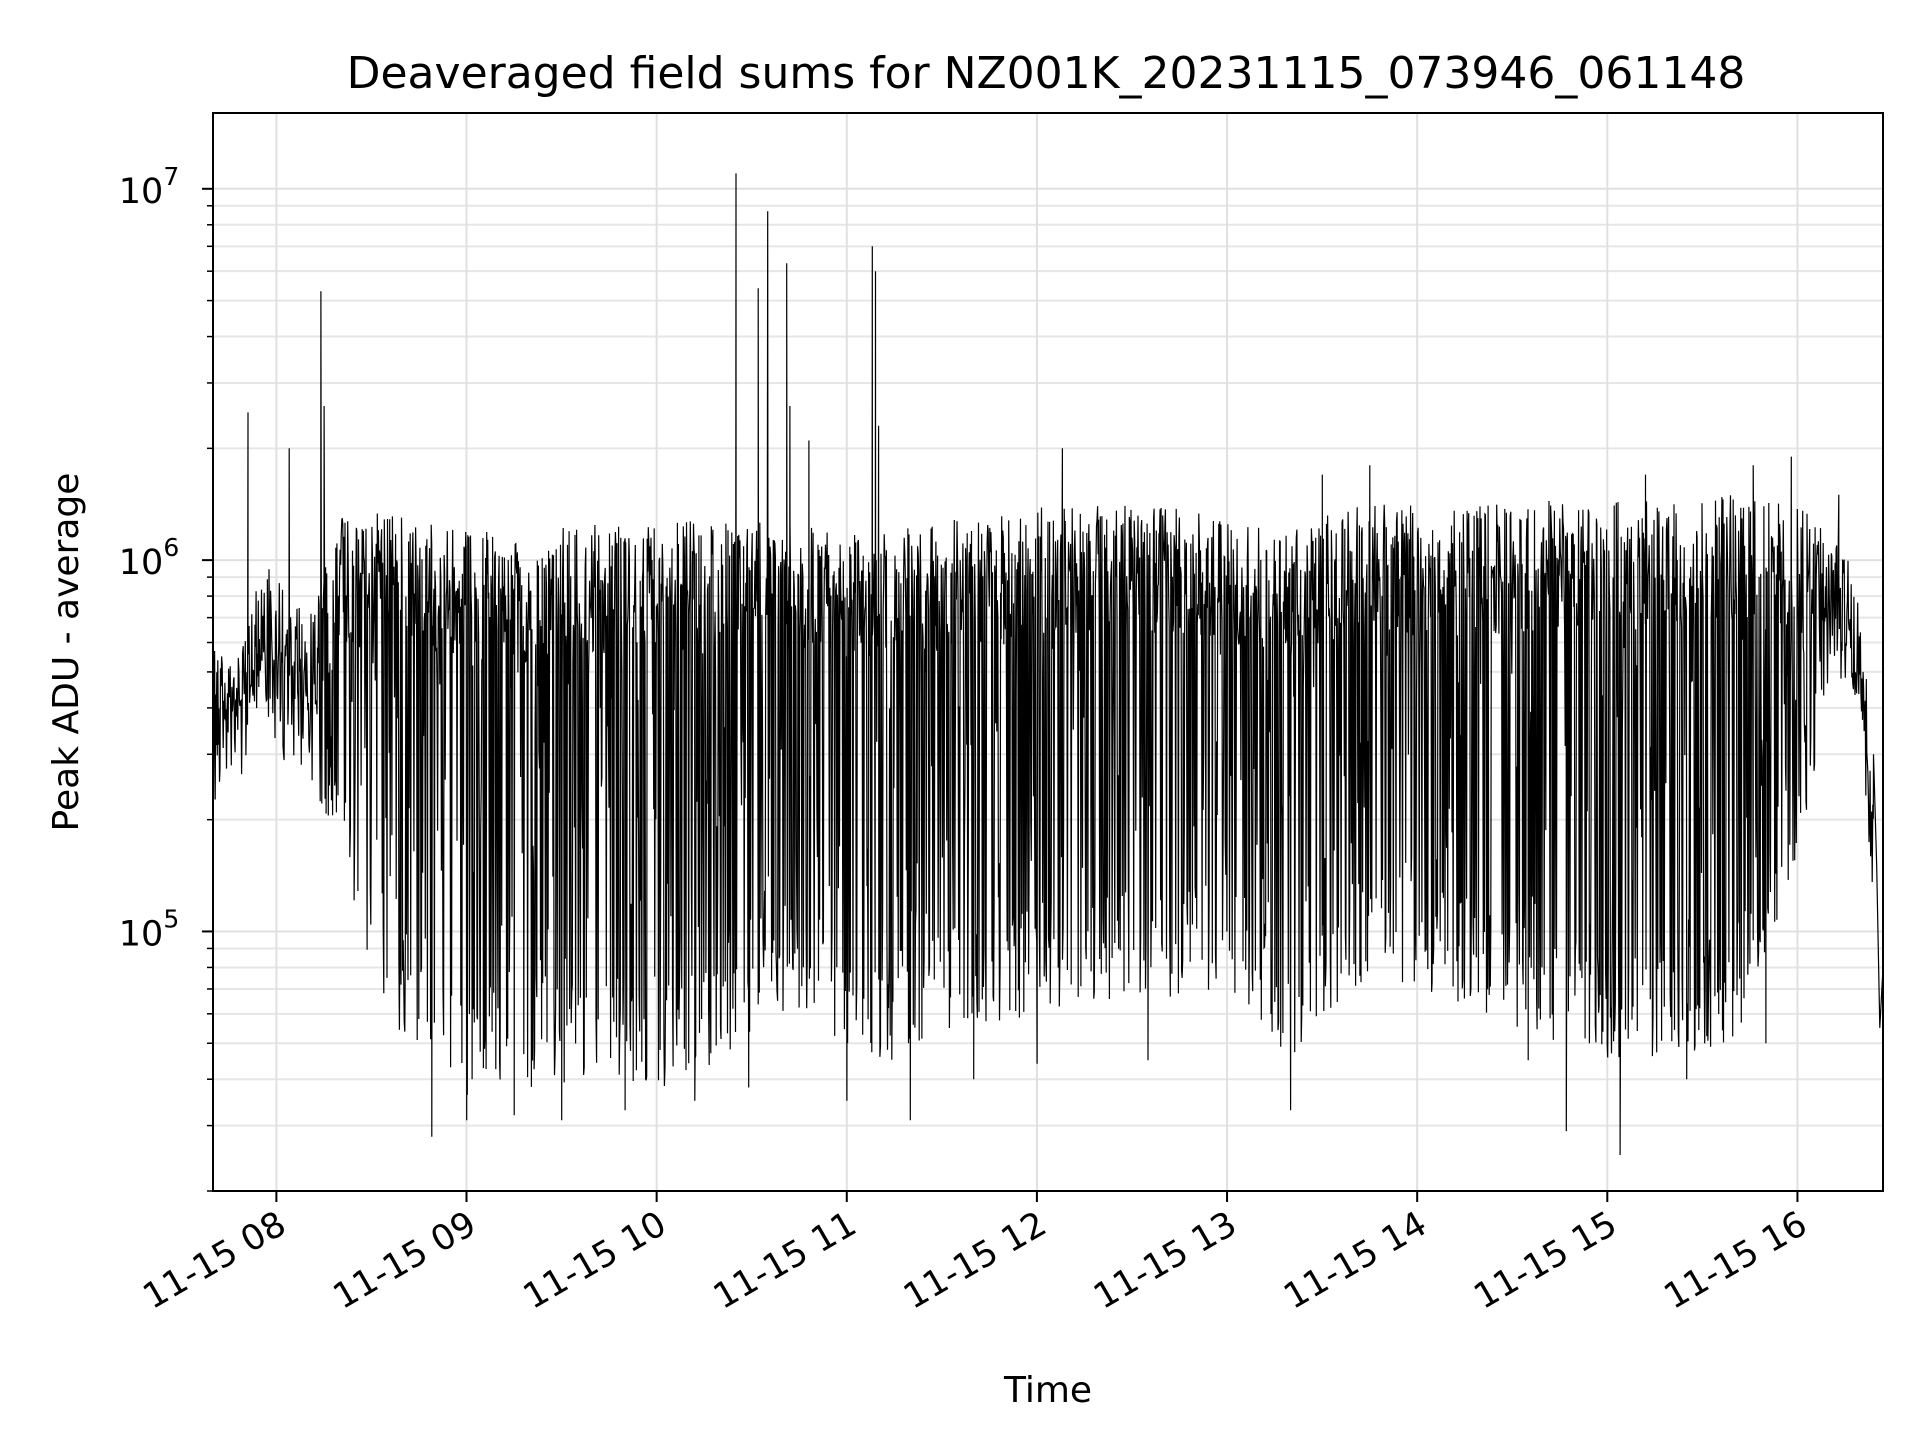 The image size is (1920, 1440). I want to click on y-tick-exponent: 7, so click(171, 176).